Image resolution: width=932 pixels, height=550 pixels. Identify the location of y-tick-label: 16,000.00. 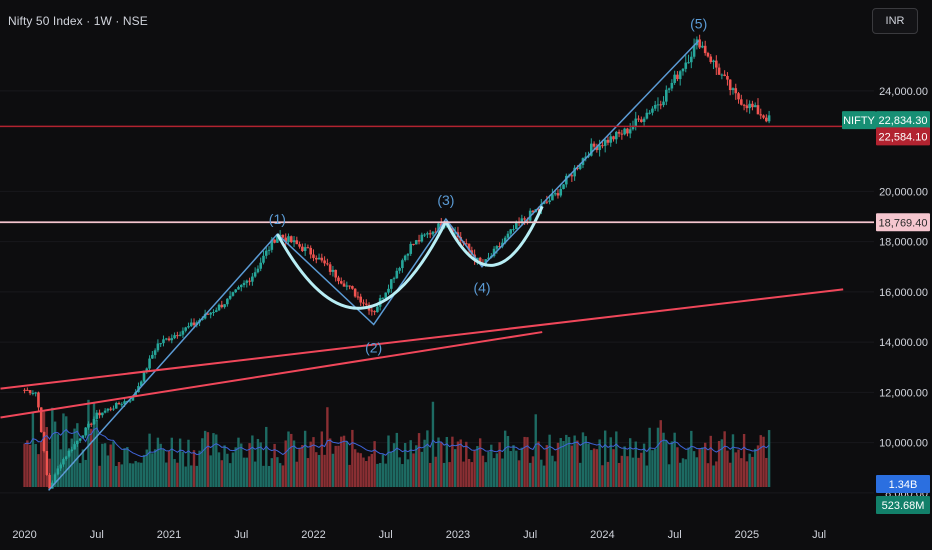
(903, 293).